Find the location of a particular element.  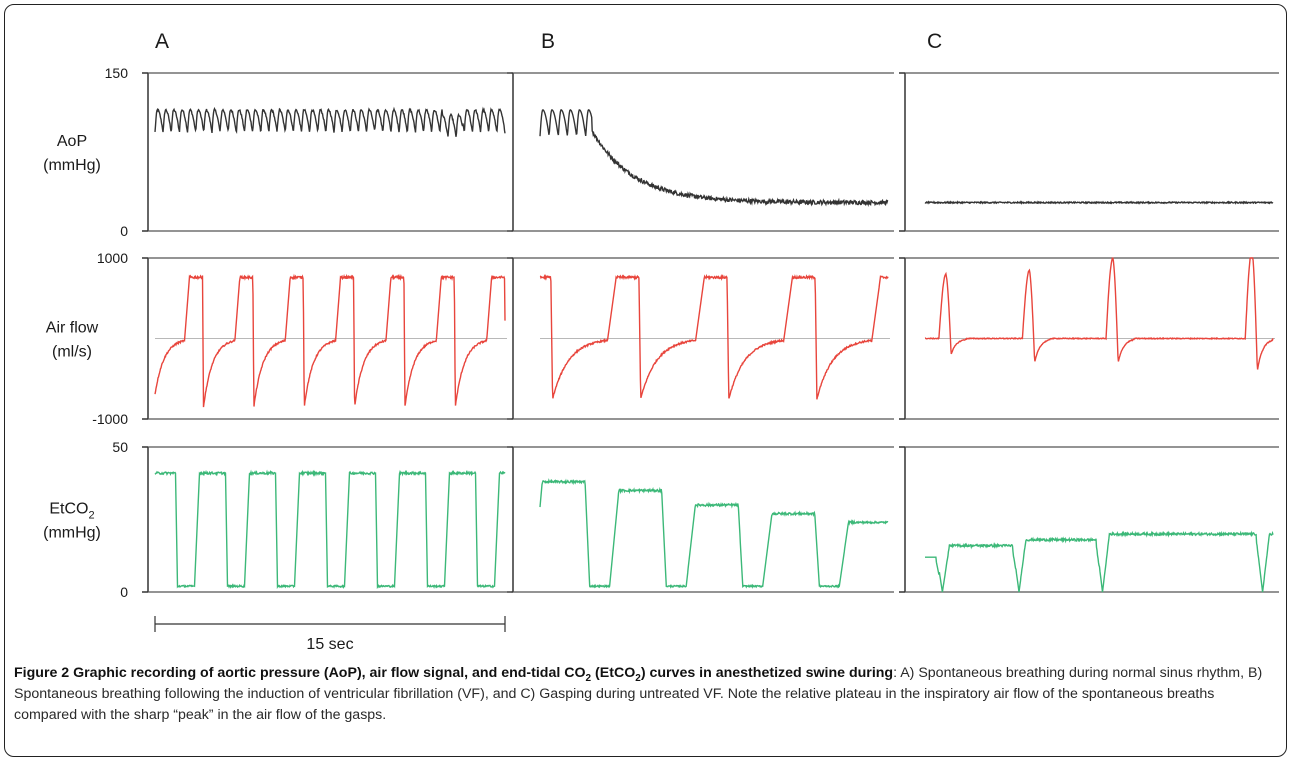

tick-bottom-2: 0 is located at coordinates (124, 592).